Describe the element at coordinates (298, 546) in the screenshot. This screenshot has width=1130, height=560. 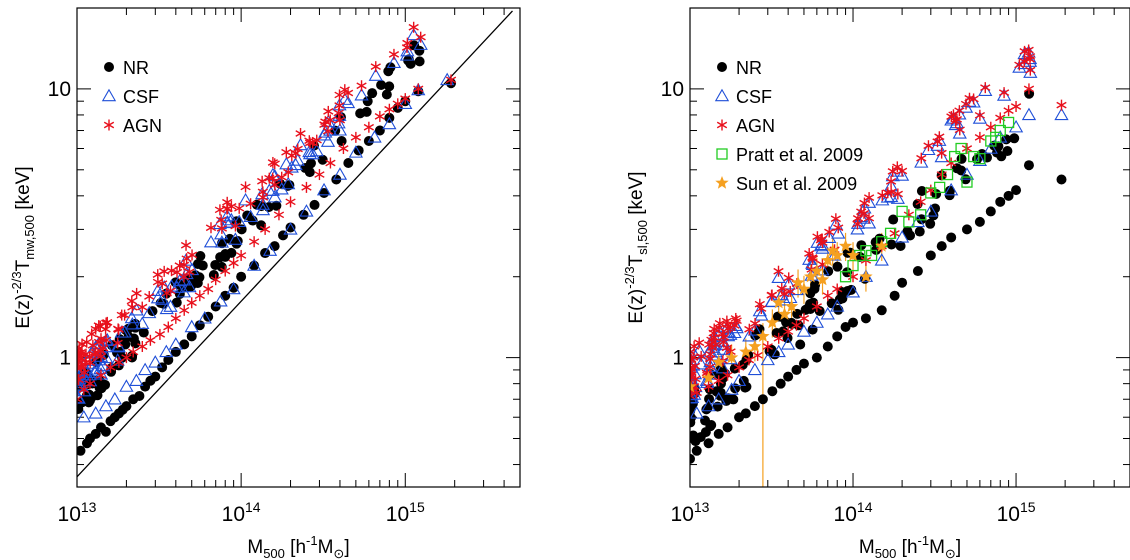
I see `x-axis-label: M500 [h-1M⊙]` at that location.